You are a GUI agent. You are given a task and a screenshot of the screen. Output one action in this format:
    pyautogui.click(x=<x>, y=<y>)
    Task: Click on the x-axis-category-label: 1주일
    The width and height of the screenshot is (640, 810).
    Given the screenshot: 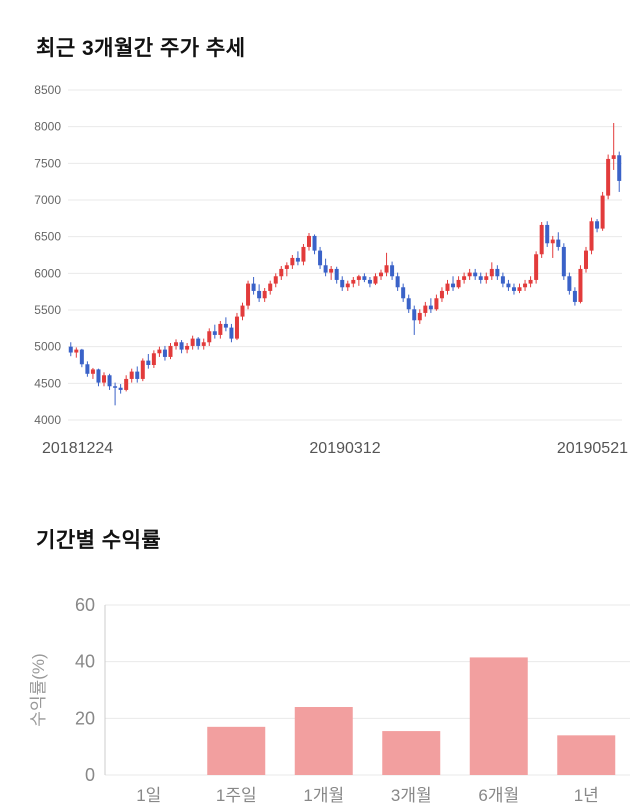 What is the action you would take?
    pyautogui.click(x=236, y=795)
    